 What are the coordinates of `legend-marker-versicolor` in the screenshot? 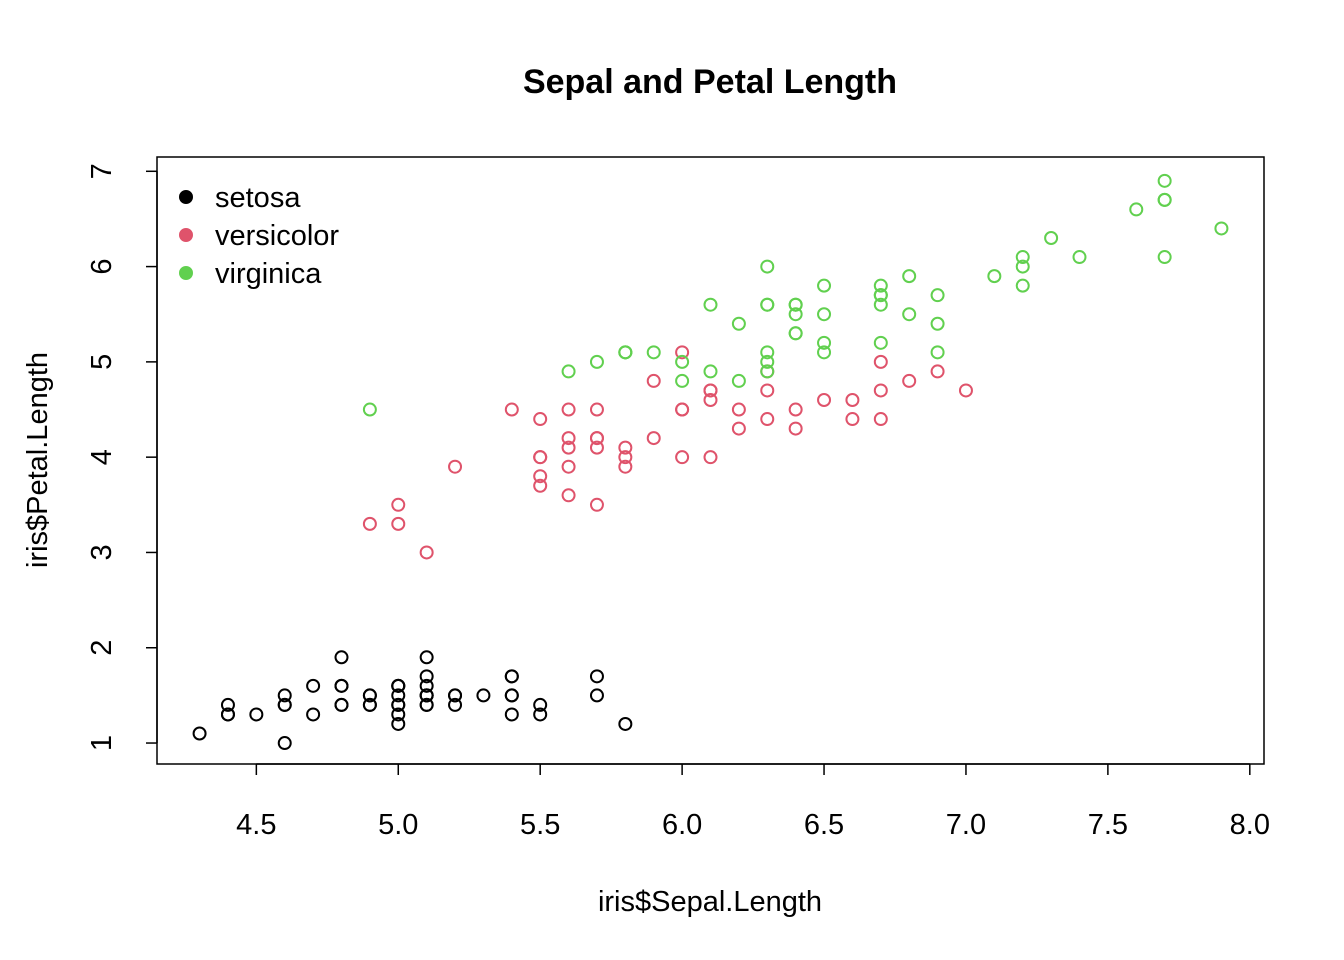 It's located at (186, 235).